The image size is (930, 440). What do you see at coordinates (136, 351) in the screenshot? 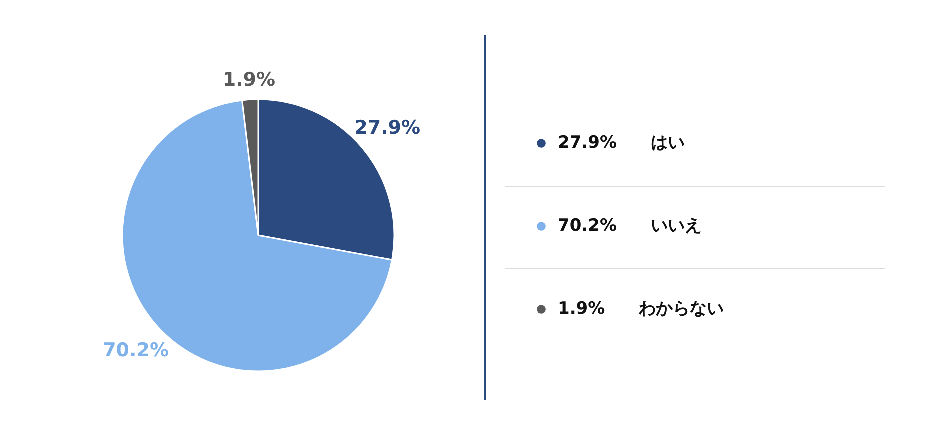
I see `data-label: 70.2%` at bounding box center [136, 351].